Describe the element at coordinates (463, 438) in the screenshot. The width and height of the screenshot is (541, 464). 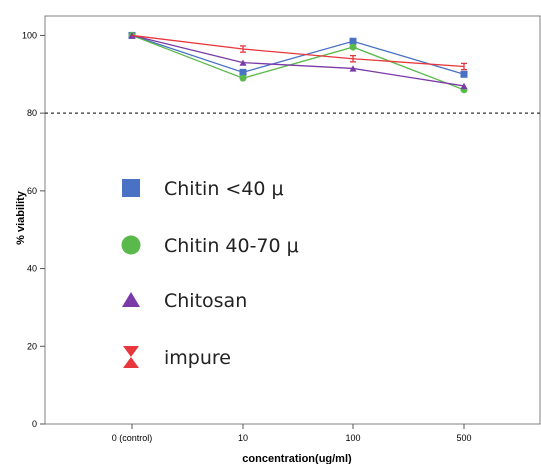
I see `x-tick-label: 500` at that location.